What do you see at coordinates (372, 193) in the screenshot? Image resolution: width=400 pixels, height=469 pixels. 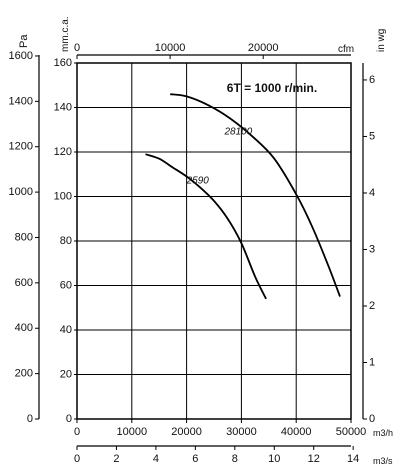 I see `inwg-tick-label: 4` at bounding box center [372, 193].